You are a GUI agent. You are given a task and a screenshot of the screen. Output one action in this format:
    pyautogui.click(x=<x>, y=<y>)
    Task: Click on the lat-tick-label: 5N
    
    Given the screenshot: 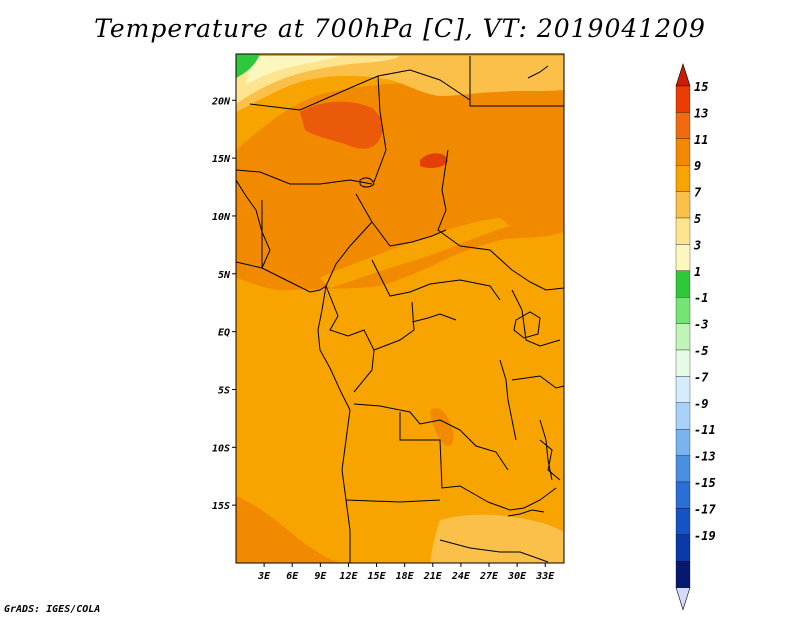 What is the action you would take?
    pyautogui.click(x=224, y=275)
    